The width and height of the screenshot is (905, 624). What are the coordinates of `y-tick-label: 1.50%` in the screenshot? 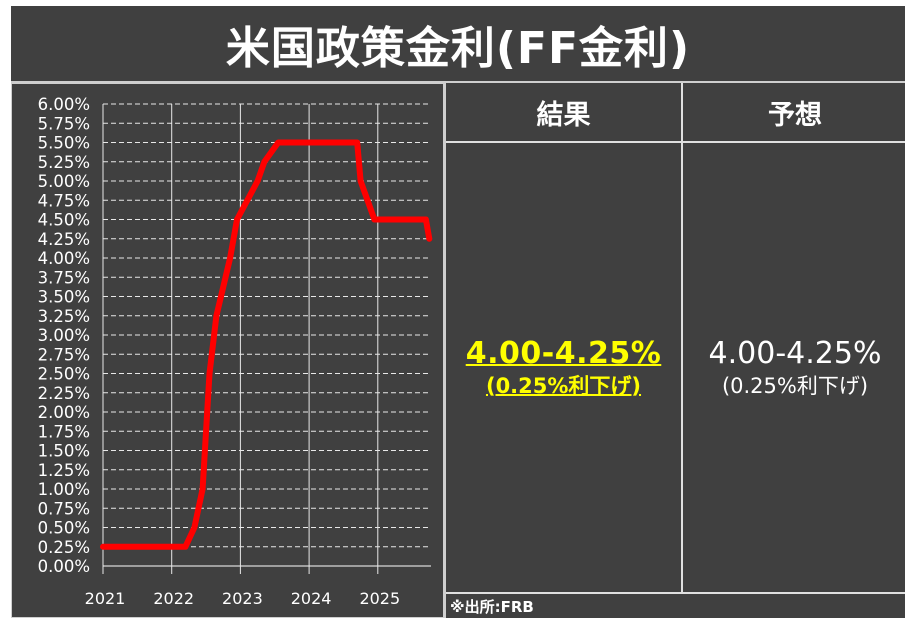 It's located at (64, 451).